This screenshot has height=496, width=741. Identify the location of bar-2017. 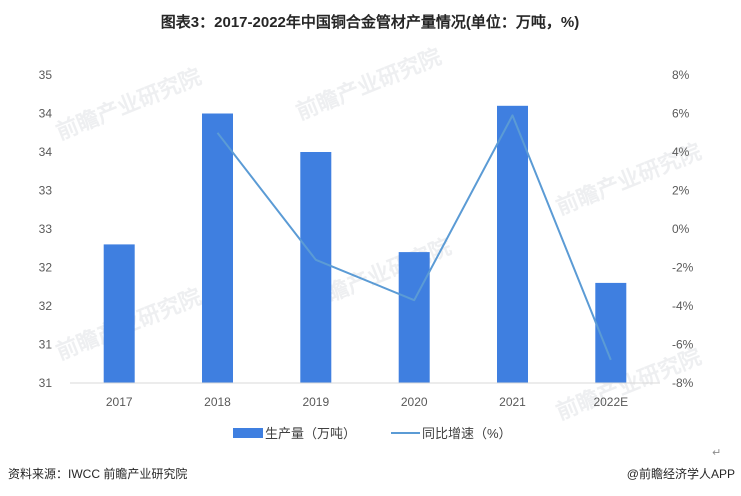
(119, 313).